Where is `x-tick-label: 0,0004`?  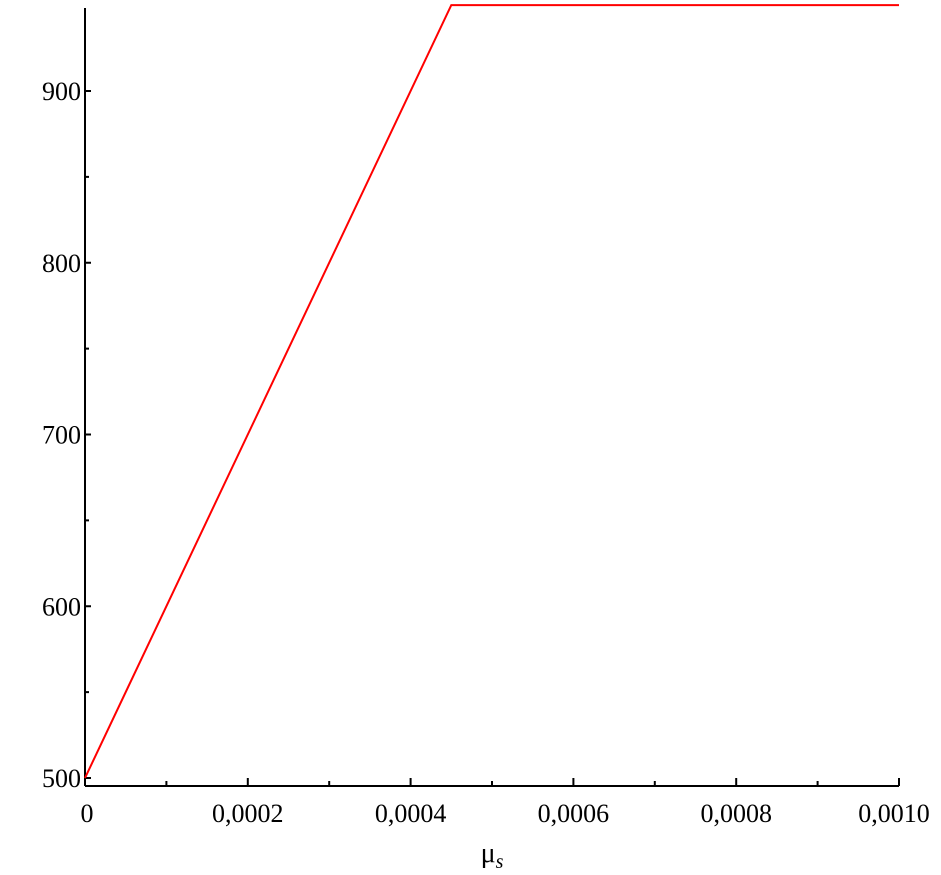 x-tick-label: 0,0004 is located at coordinates (411, 813).